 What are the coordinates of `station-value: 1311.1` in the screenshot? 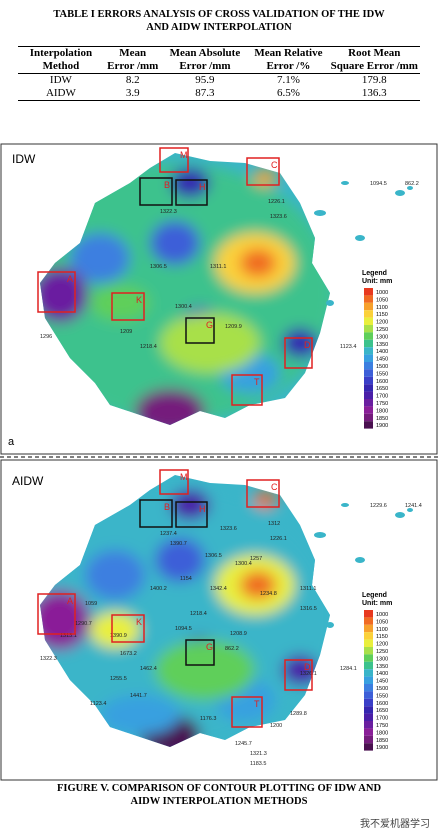 It's located at (218, 267).